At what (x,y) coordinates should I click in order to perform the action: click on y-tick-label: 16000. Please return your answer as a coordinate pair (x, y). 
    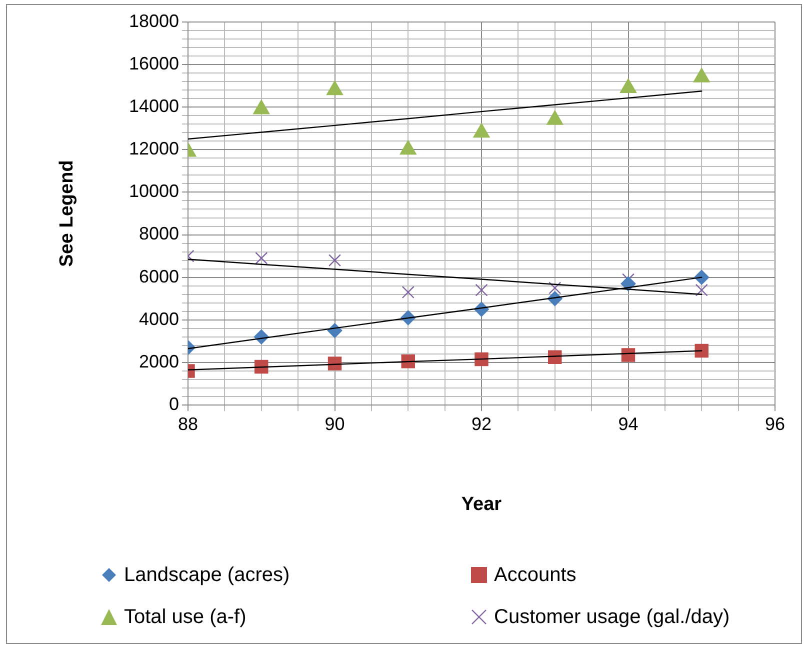
    Looking at the image, I should click on (153, 64).